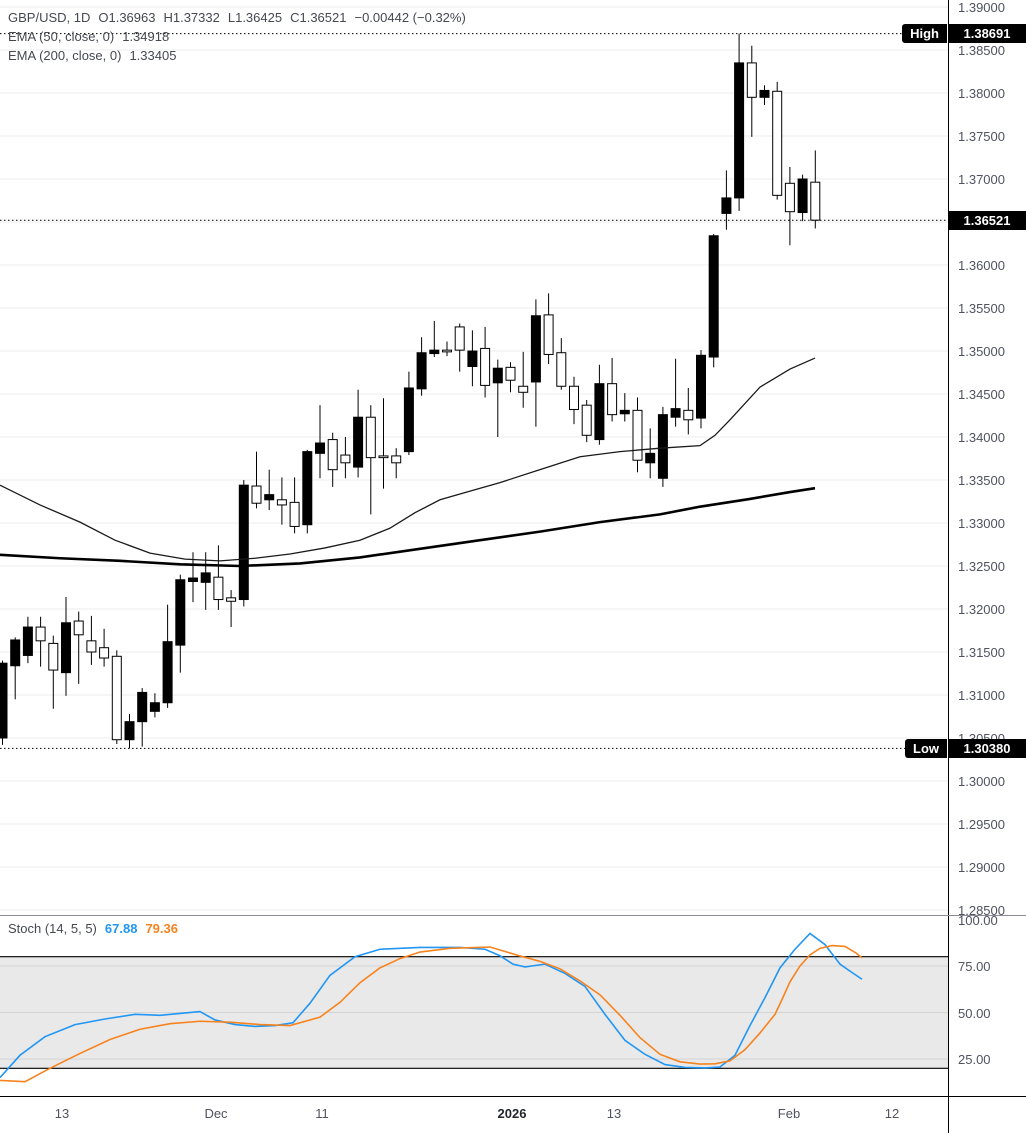 This screenshot has width=1026, height=1133. I want to click on price-axis-label: 1.31000, so click(981, 695).